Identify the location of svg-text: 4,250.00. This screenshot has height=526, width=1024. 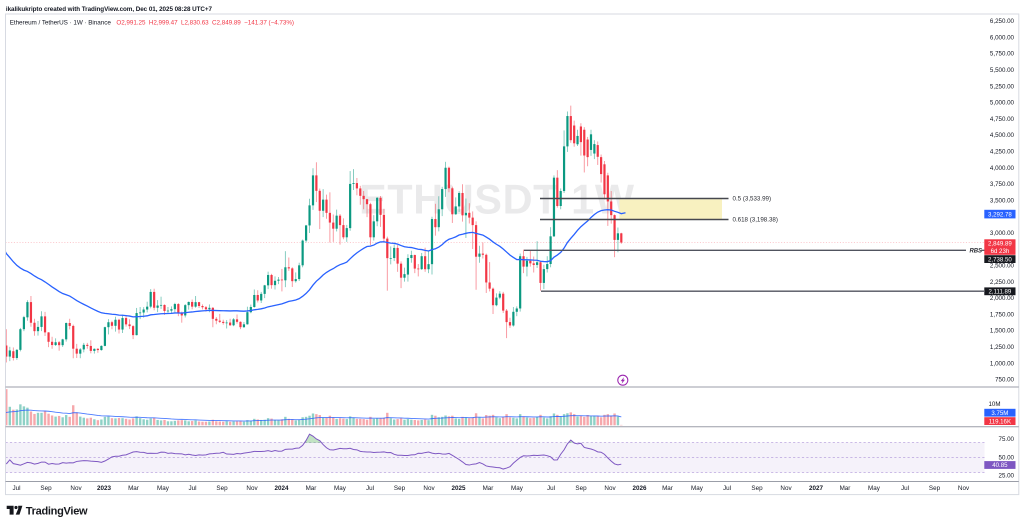
(1002, 152).